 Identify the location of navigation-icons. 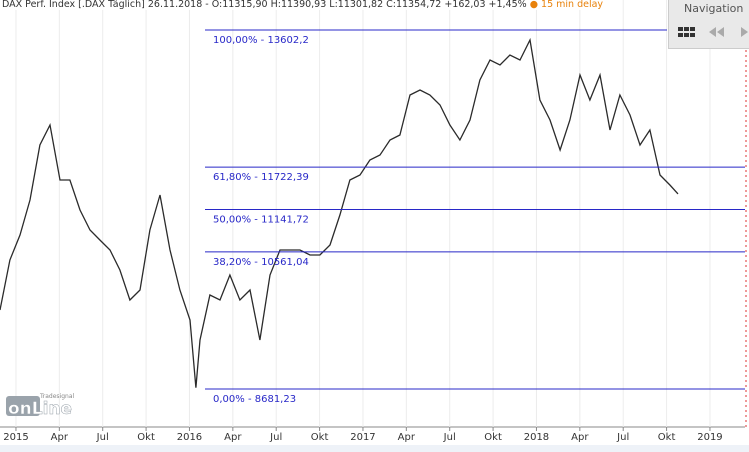
(713, 32).